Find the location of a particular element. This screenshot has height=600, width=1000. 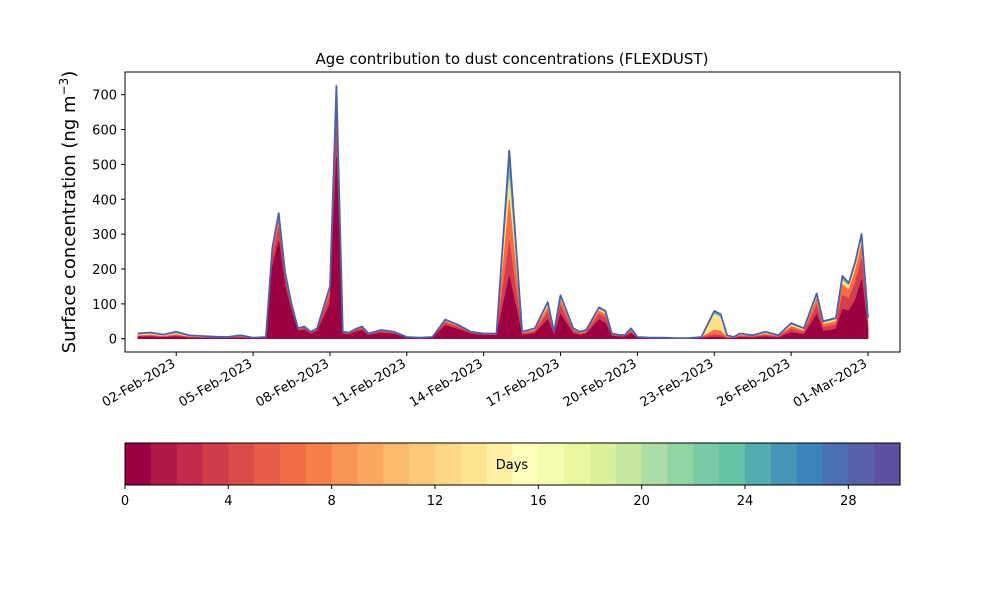

colorbar-tick-label-24: 24 is located at coordinates (745, 501).